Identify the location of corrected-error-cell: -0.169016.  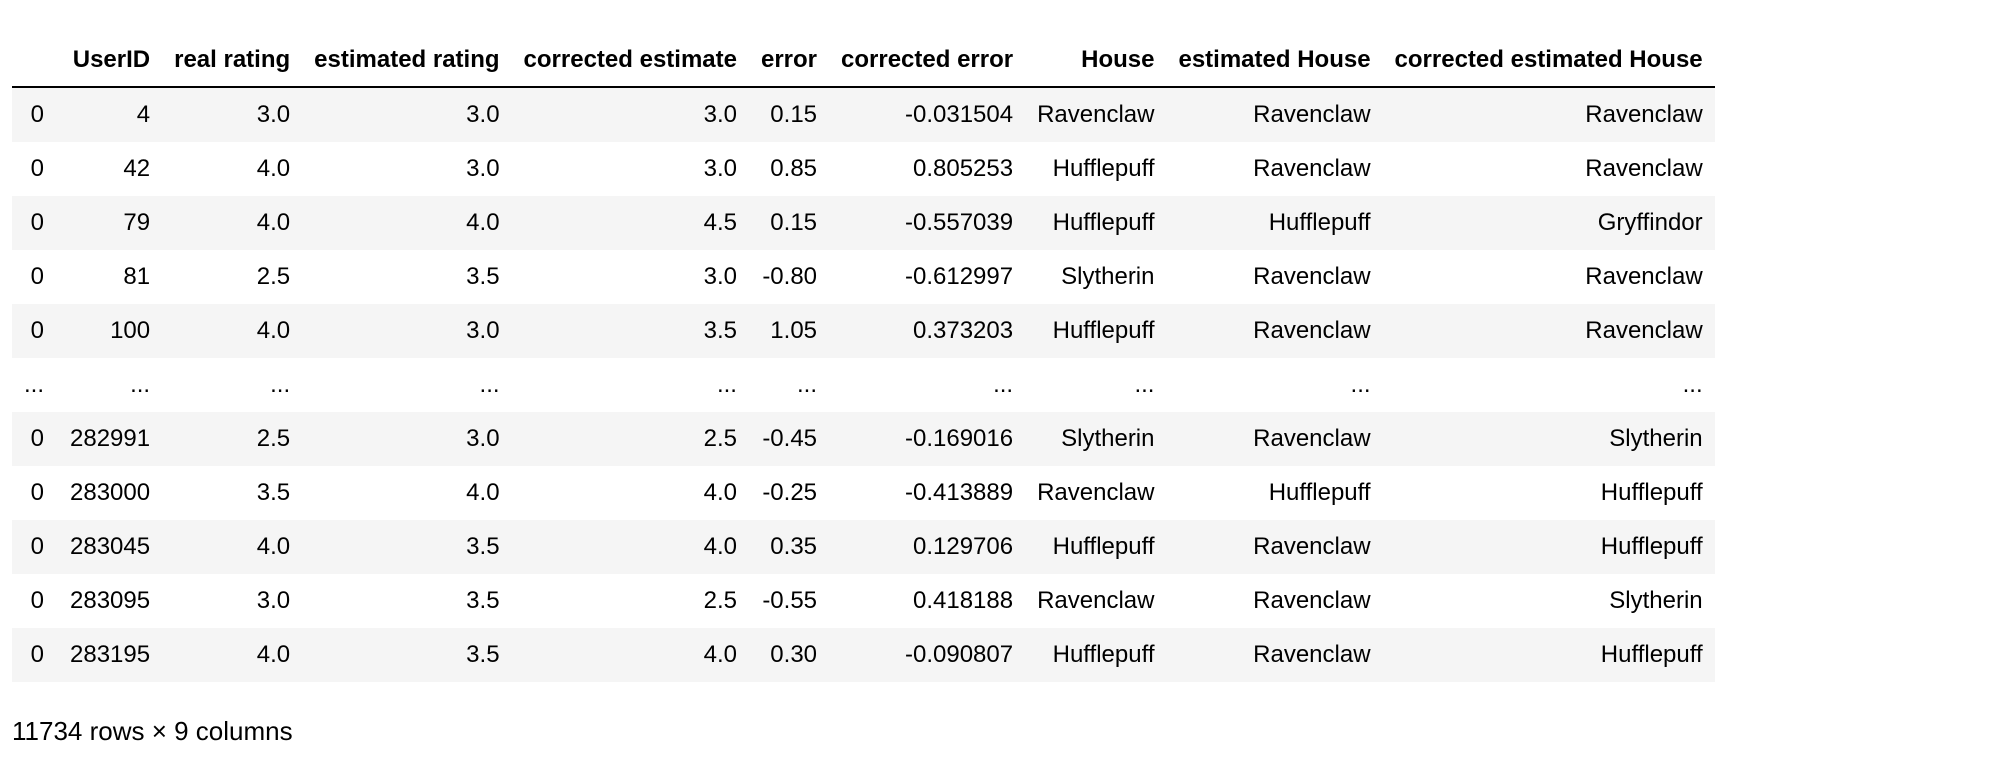
(959, 438).